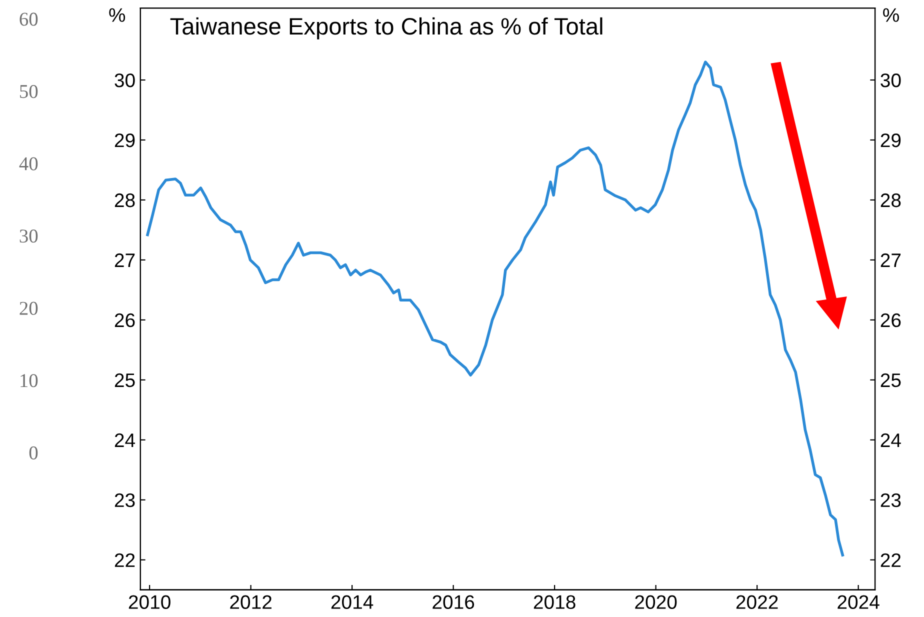 The image size is (924, 617). Describe the element at coordinates (28, 163) in the screenshot. I see `y3-tick-label: 40` at that location.